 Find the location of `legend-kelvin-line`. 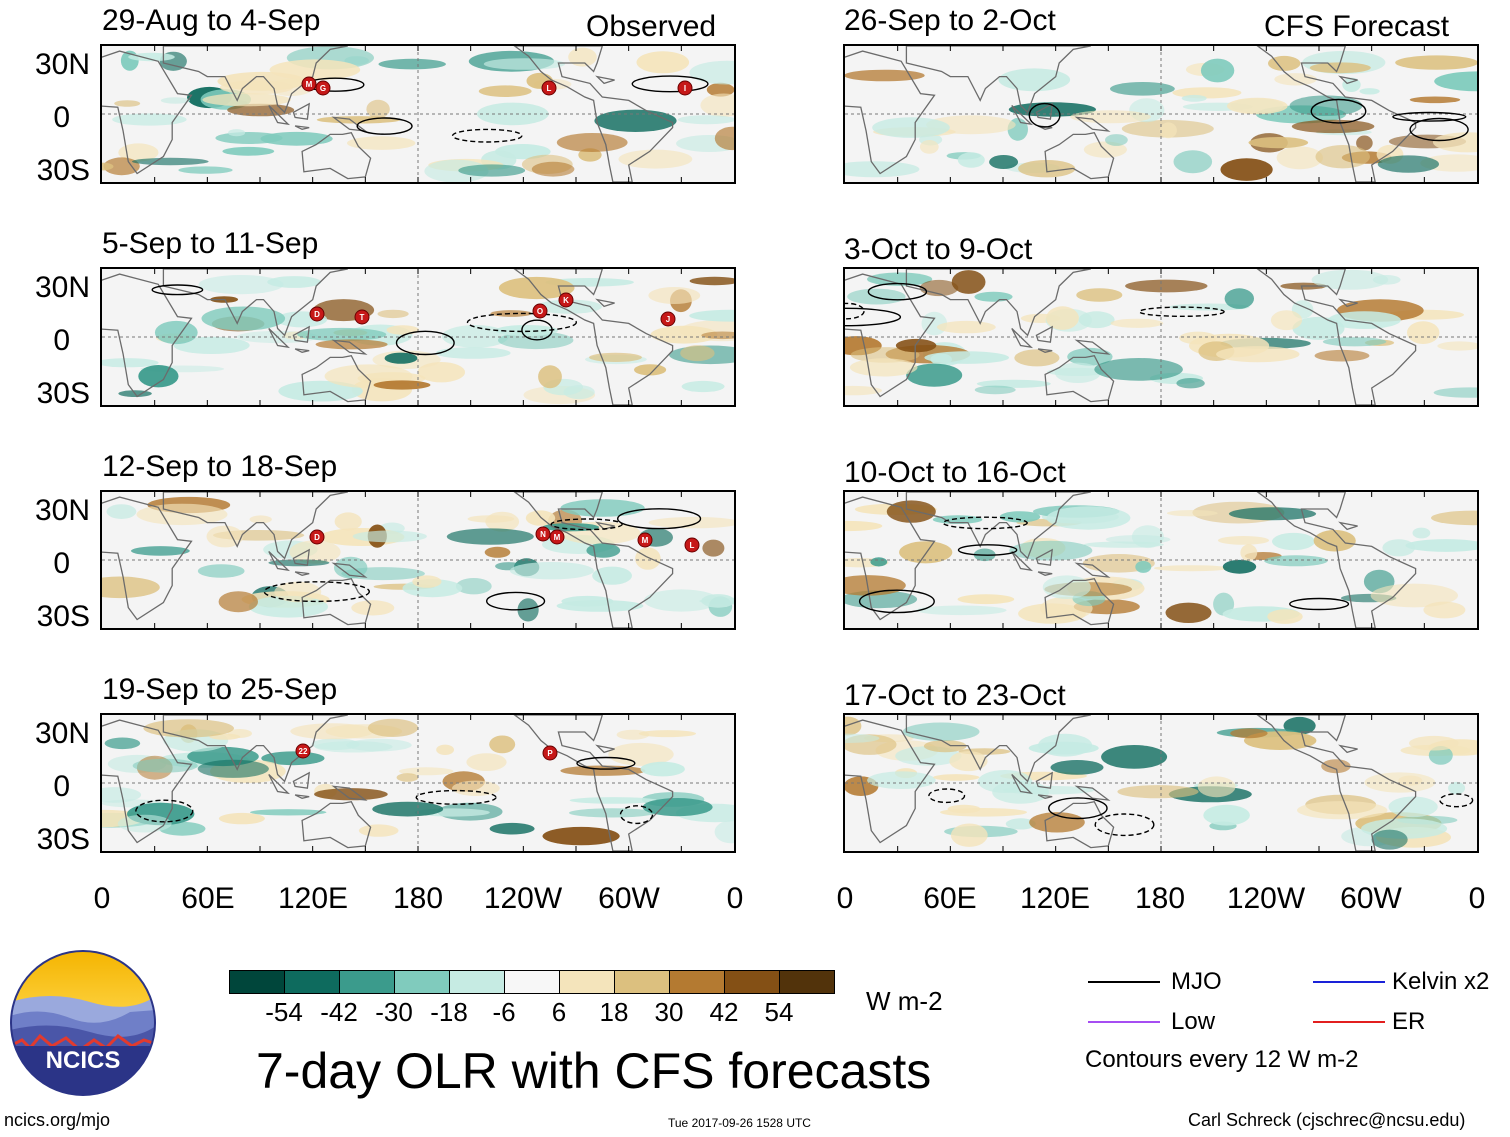

legend-kelvin-line is located at coordinates (1349, 982).